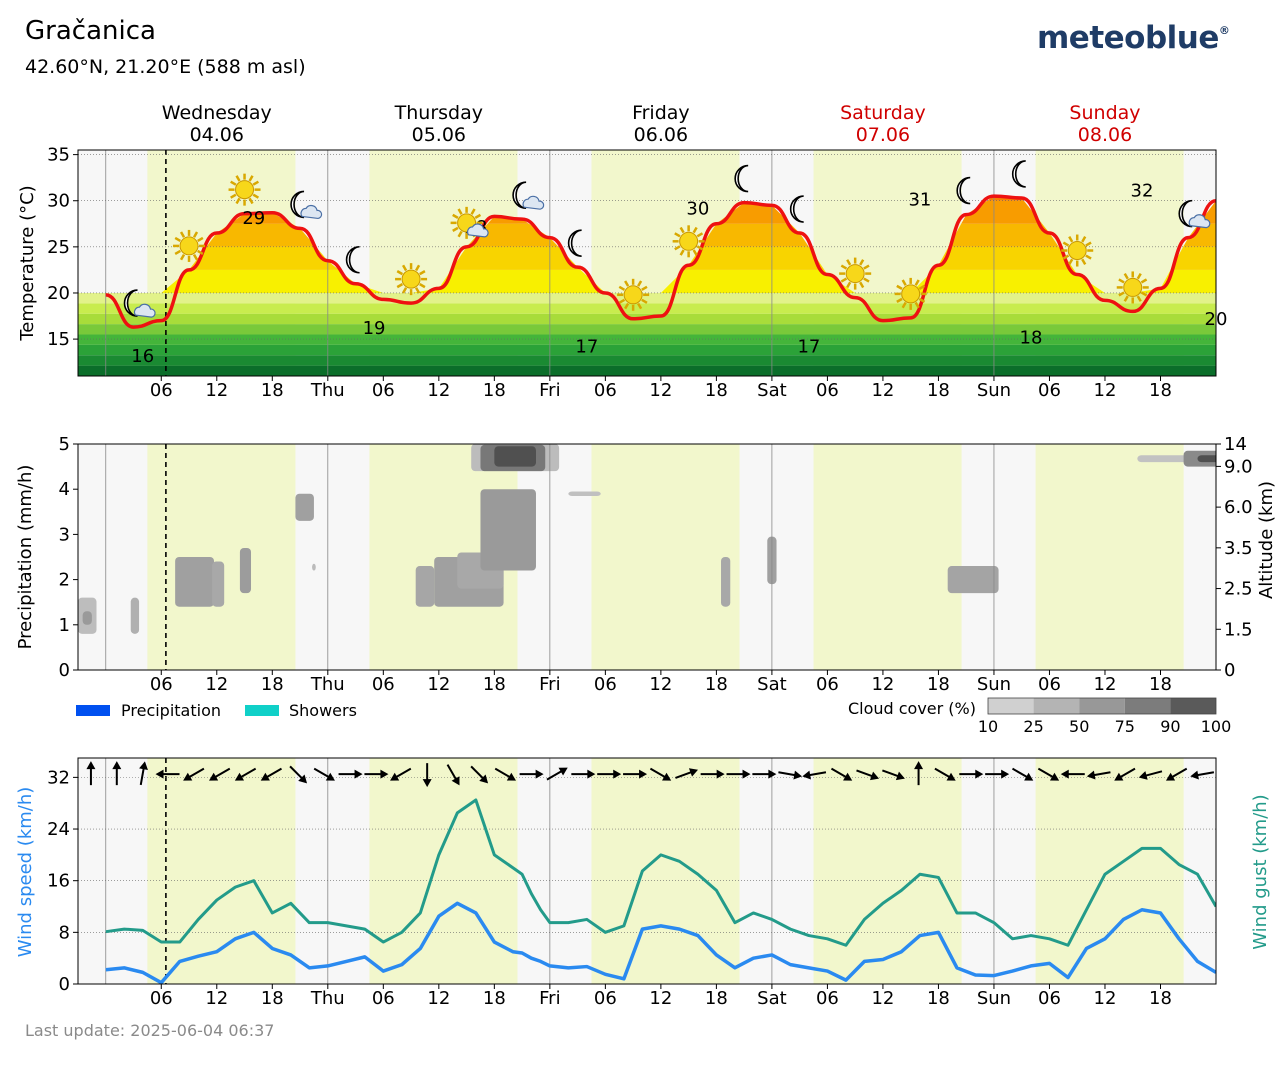  What do you see at coordinates (64, 534) in the screenshot?
I see `y-tick-label: 3` at bounding box center [64, 534].